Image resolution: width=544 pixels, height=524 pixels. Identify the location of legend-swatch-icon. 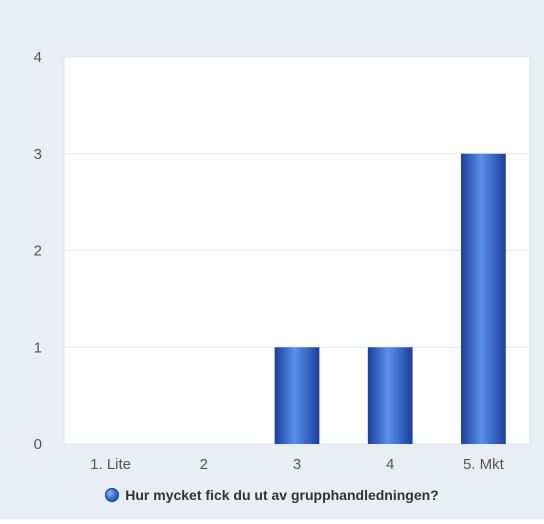
(112, 495).